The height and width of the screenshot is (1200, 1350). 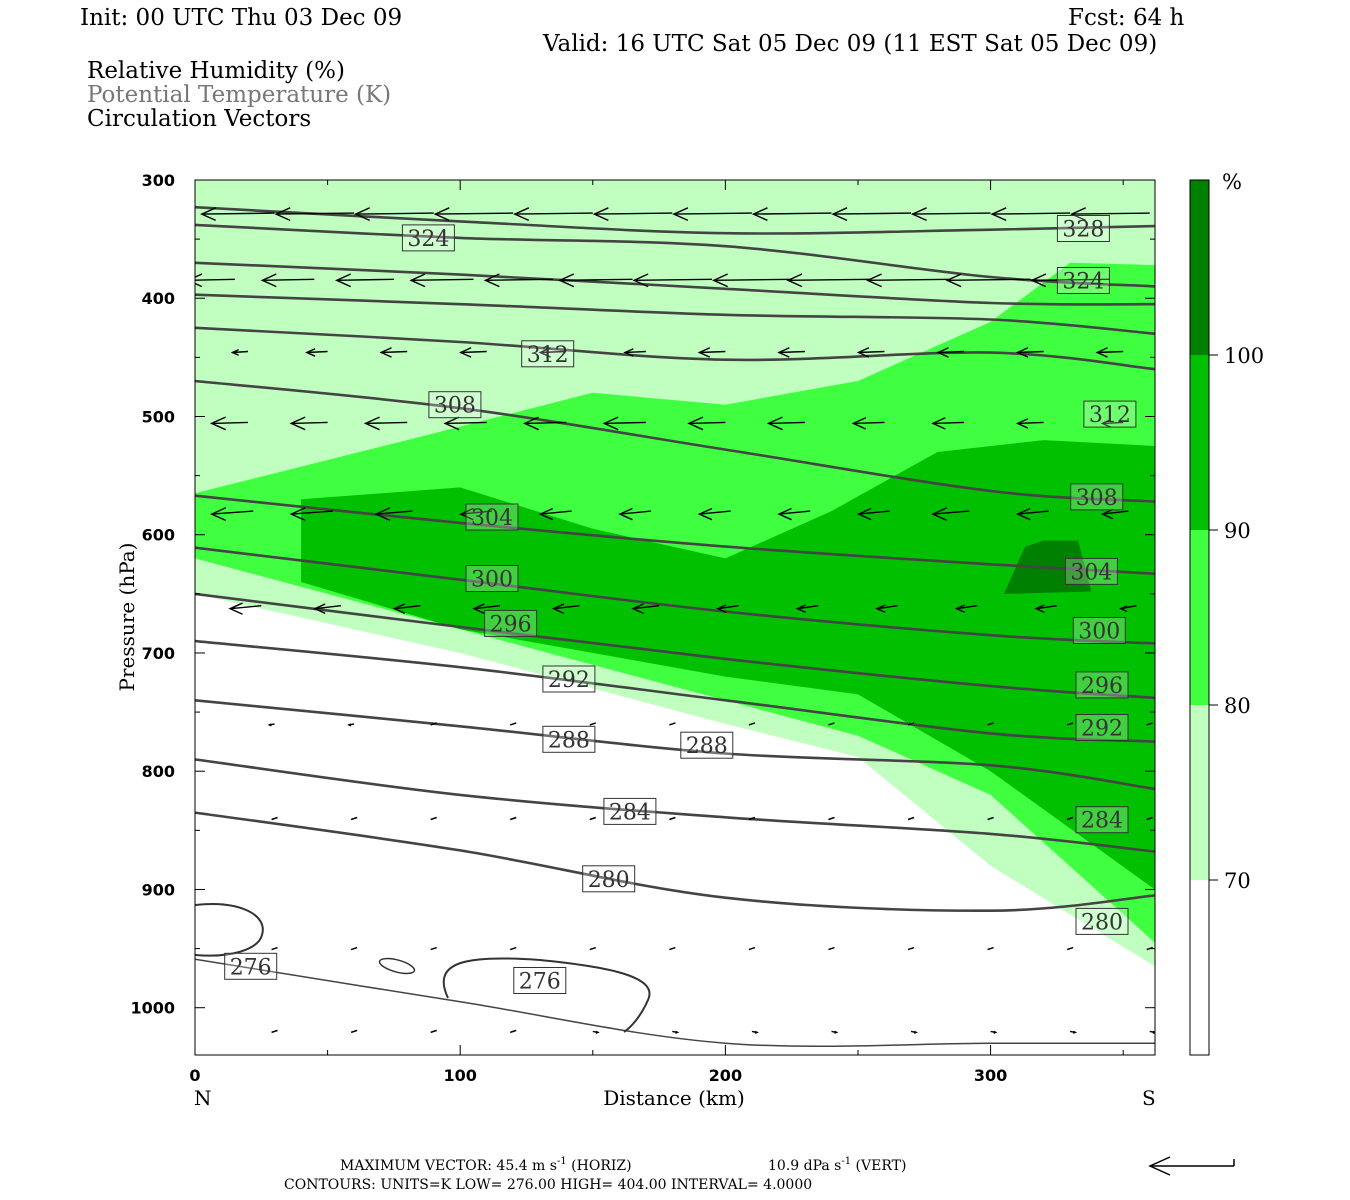 I want to click on theta-label-308: 308, so click(x=1097, y=497).